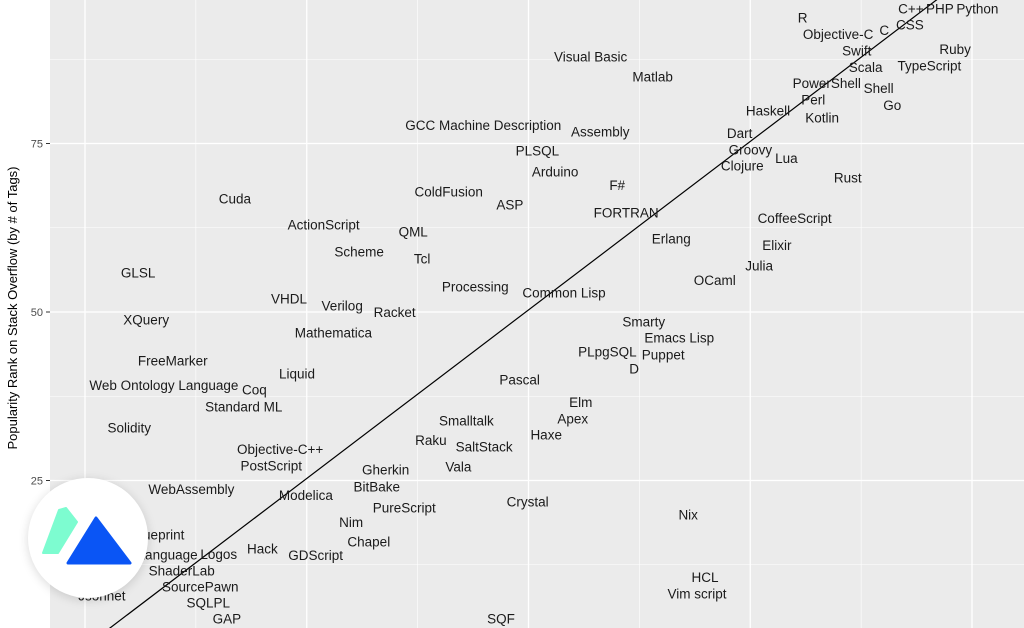 Image resolution: width=1024 pixels, height=628 pixels. I want to click on point-label: Gherkin, so click(385, 470).